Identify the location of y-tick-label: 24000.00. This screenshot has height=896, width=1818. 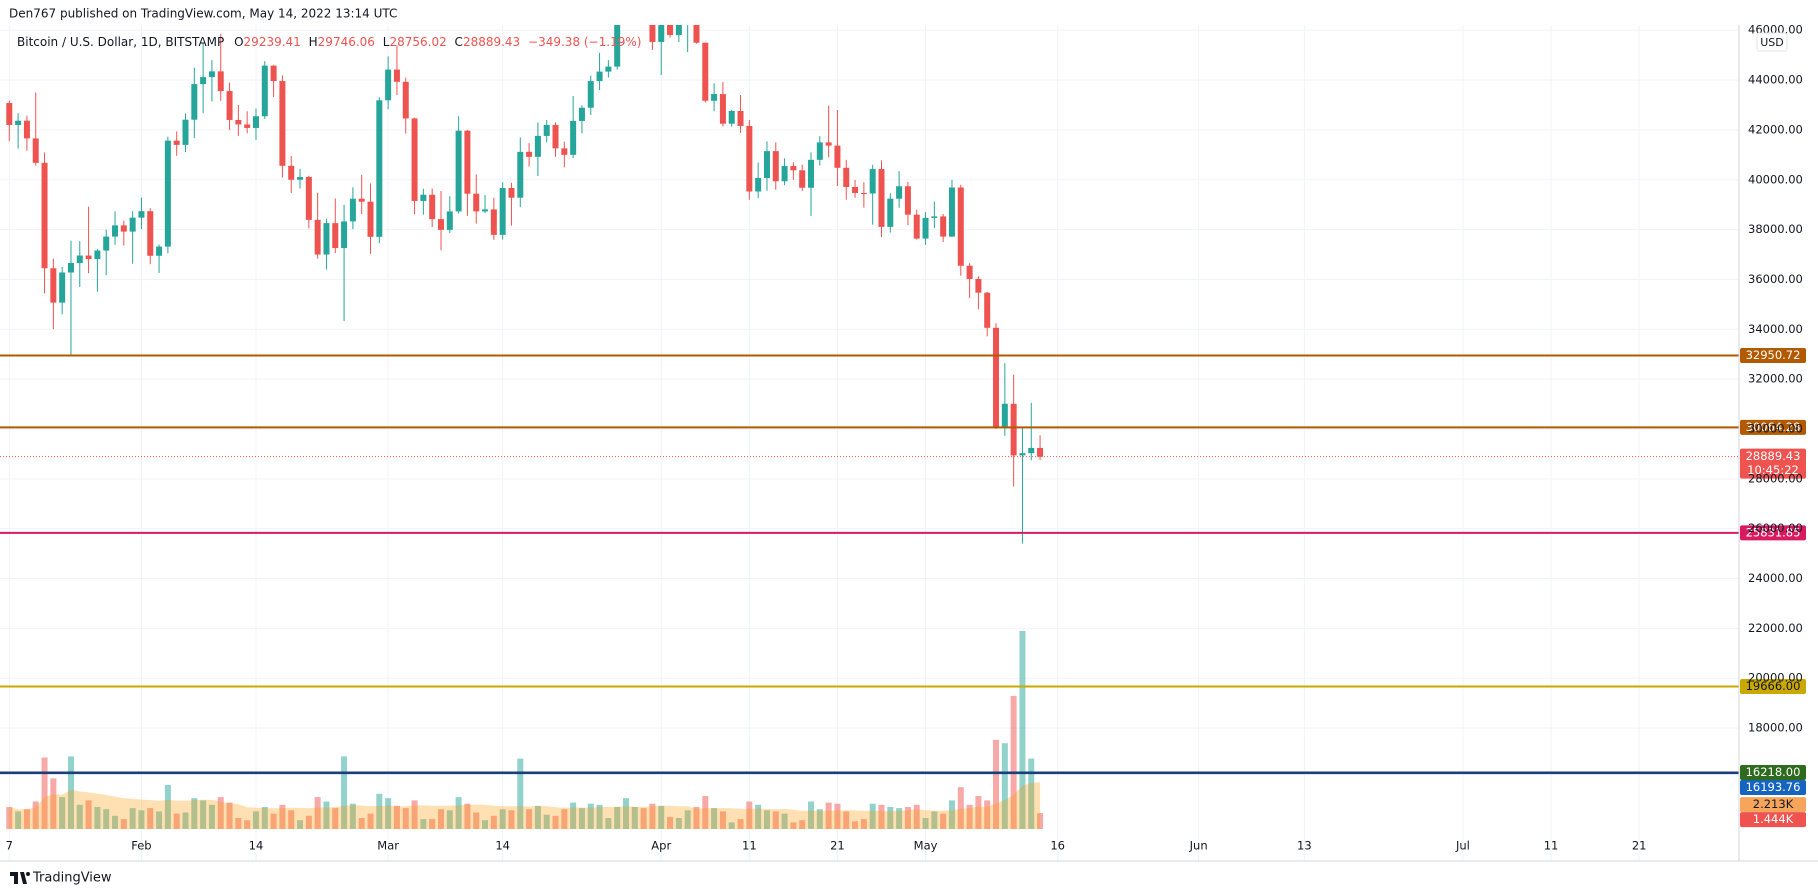
(1775, 578).